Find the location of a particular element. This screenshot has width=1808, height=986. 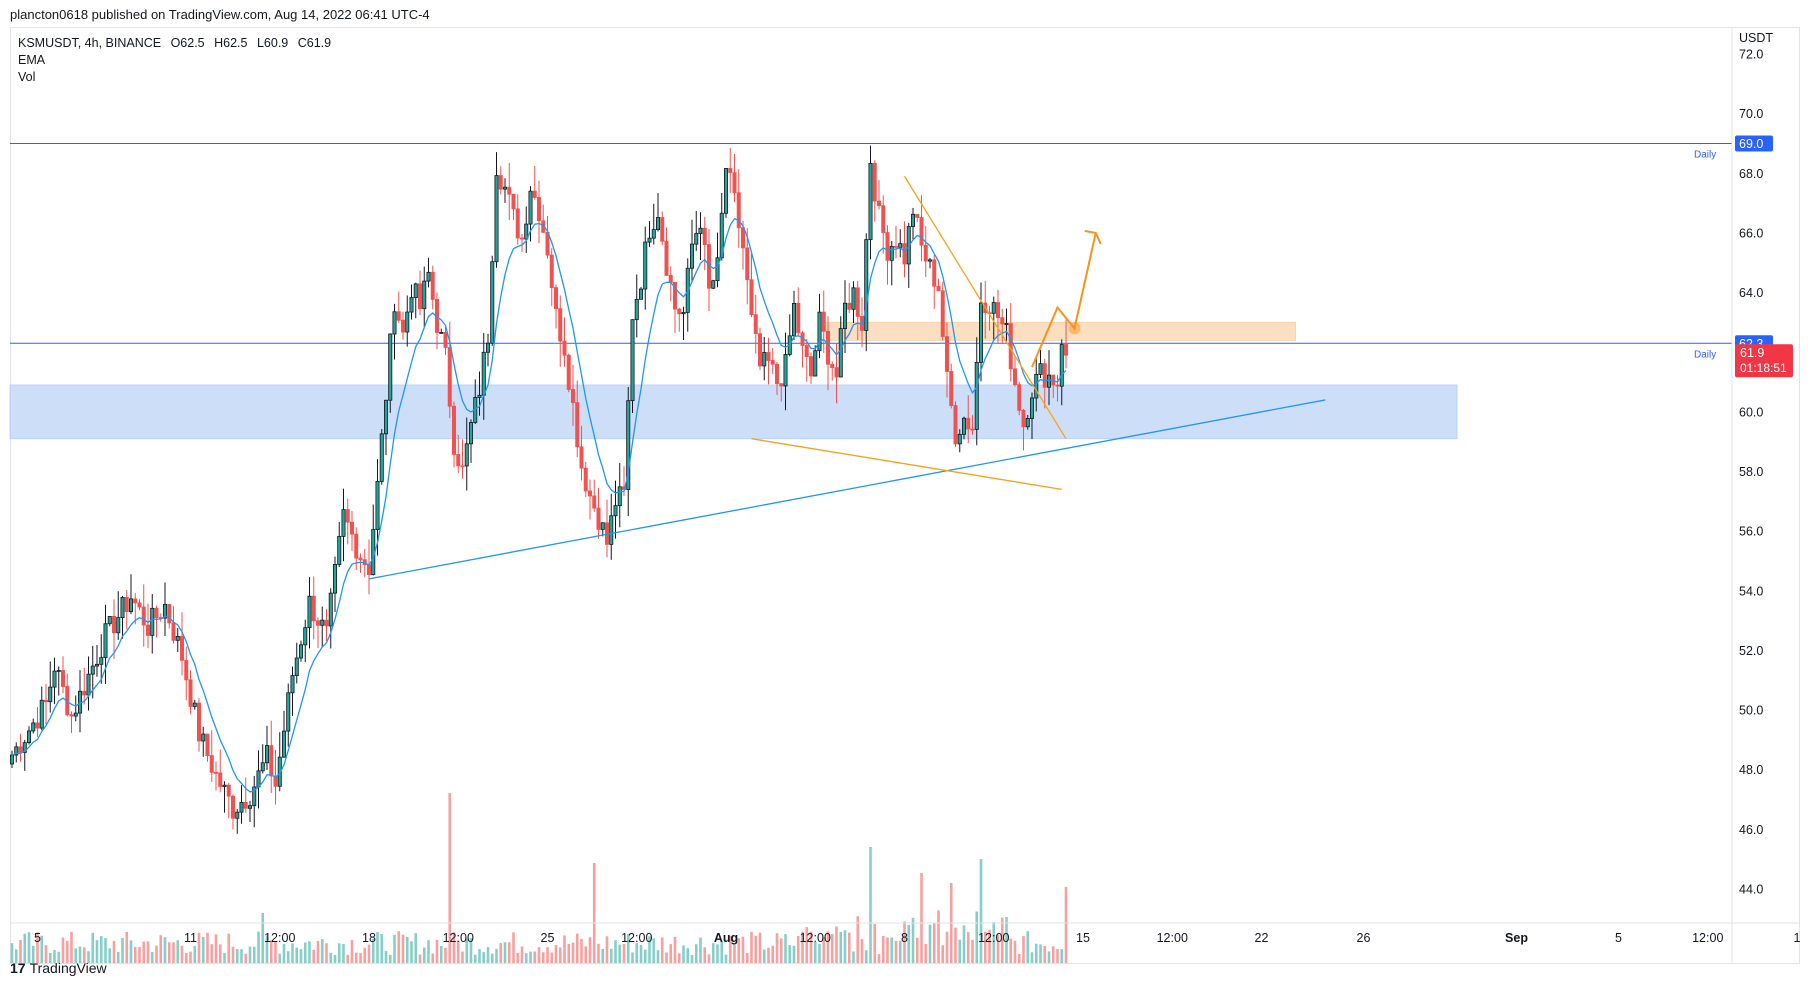

legend-low: L60.9 is located at coordinates (272, 43).